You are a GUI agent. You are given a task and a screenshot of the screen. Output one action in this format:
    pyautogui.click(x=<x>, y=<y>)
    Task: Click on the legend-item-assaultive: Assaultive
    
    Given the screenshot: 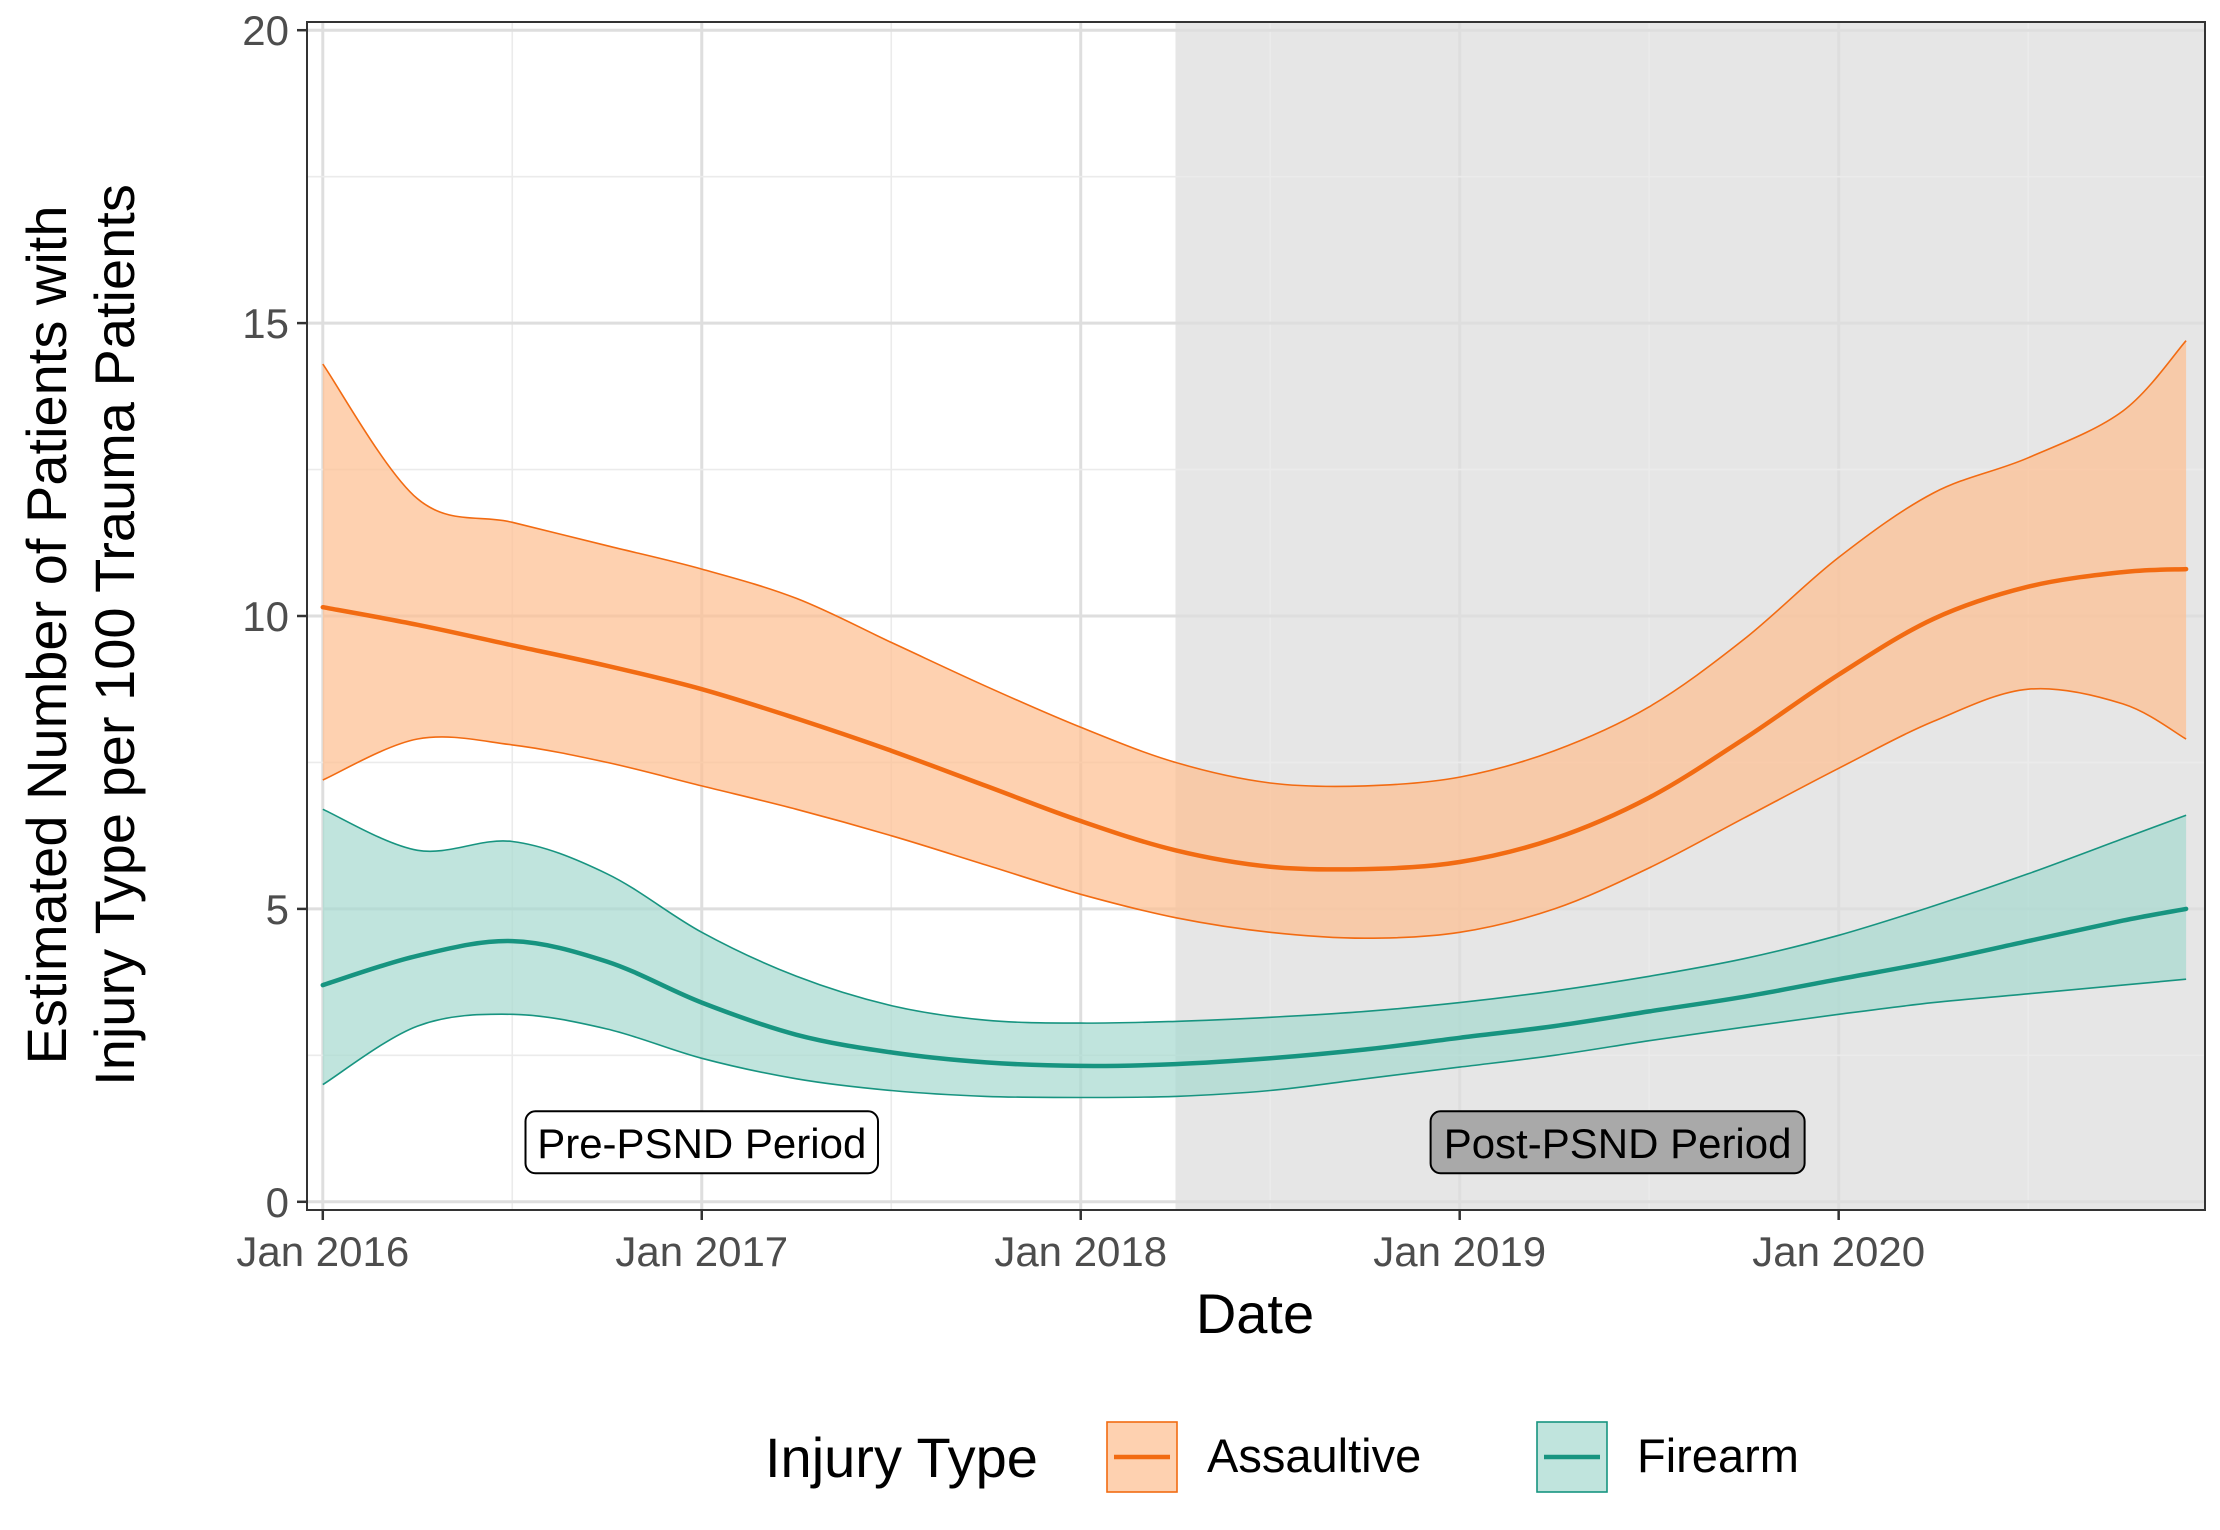 What is the action you would take?
    pyautogui.click(x=1263, y=1457)
    